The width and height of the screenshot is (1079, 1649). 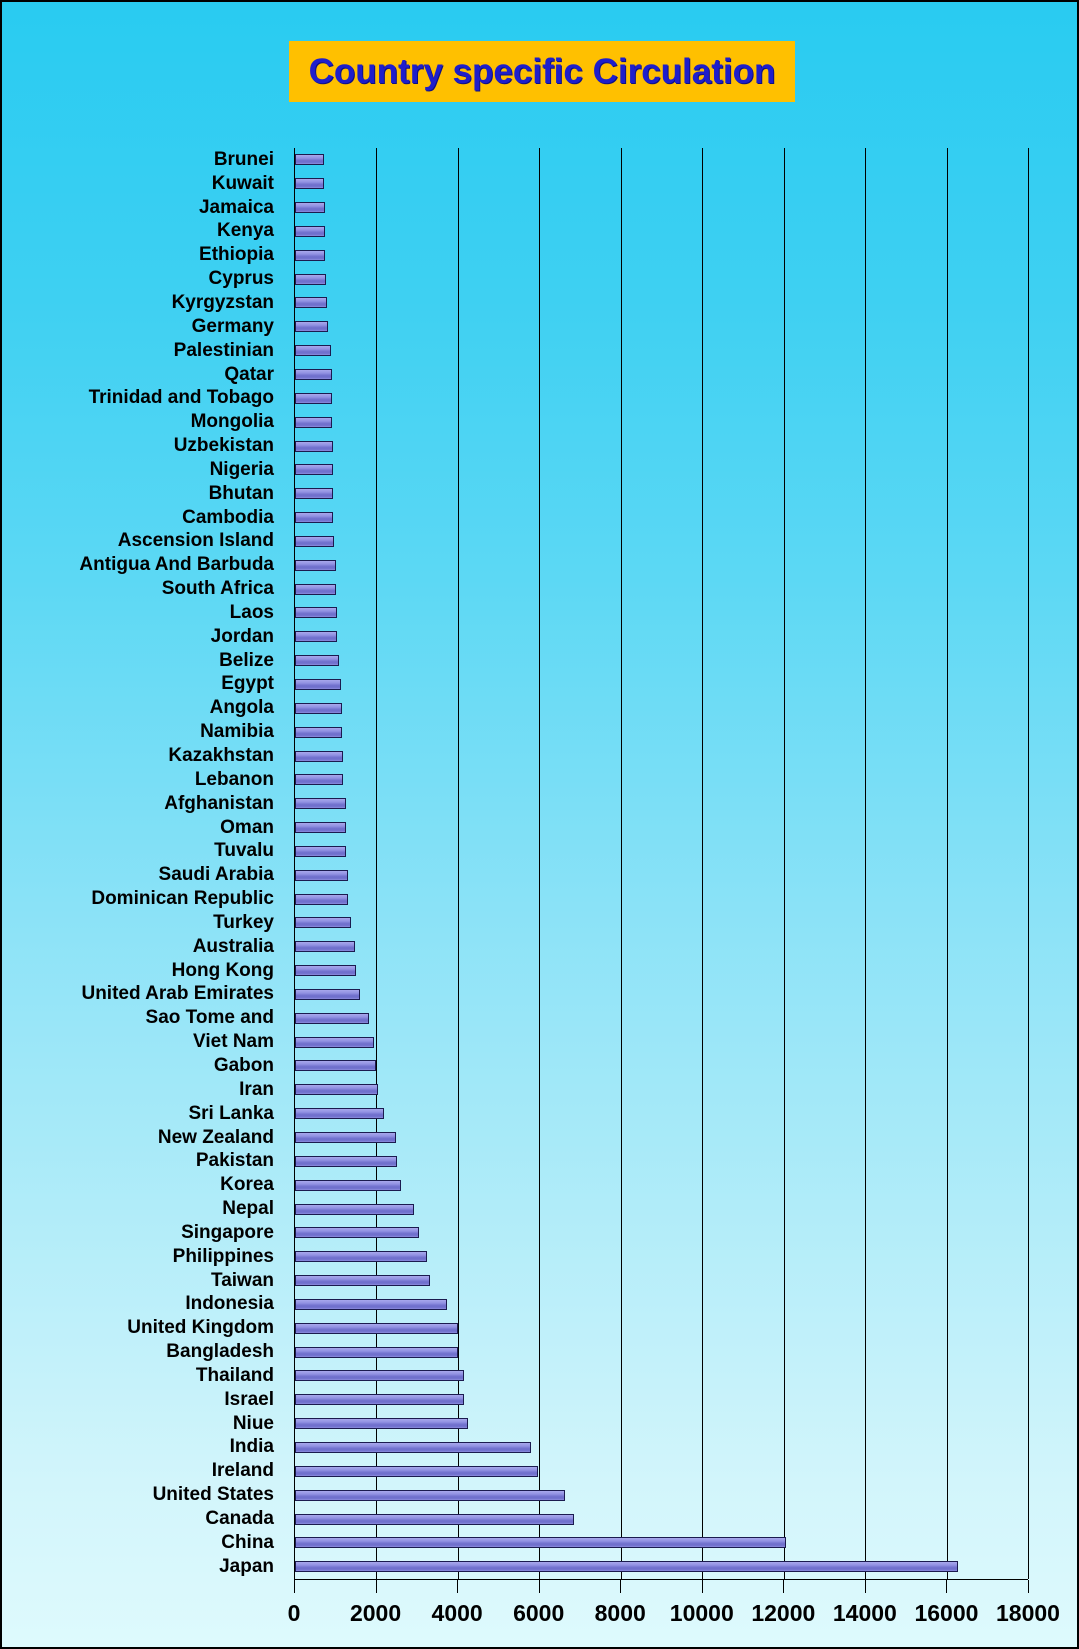 I want to click on category-label: Cambodia, so click(x=228, y=517).